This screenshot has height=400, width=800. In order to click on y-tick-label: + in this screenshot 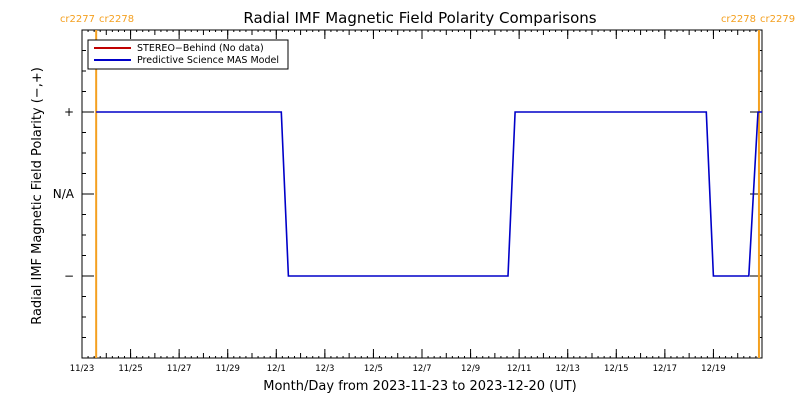, I will do `click(69, 112)`.